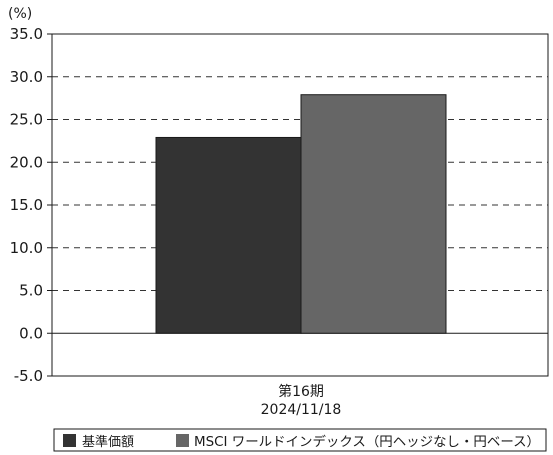  I want to click on y-unit-label: (%), so click(20, 14).